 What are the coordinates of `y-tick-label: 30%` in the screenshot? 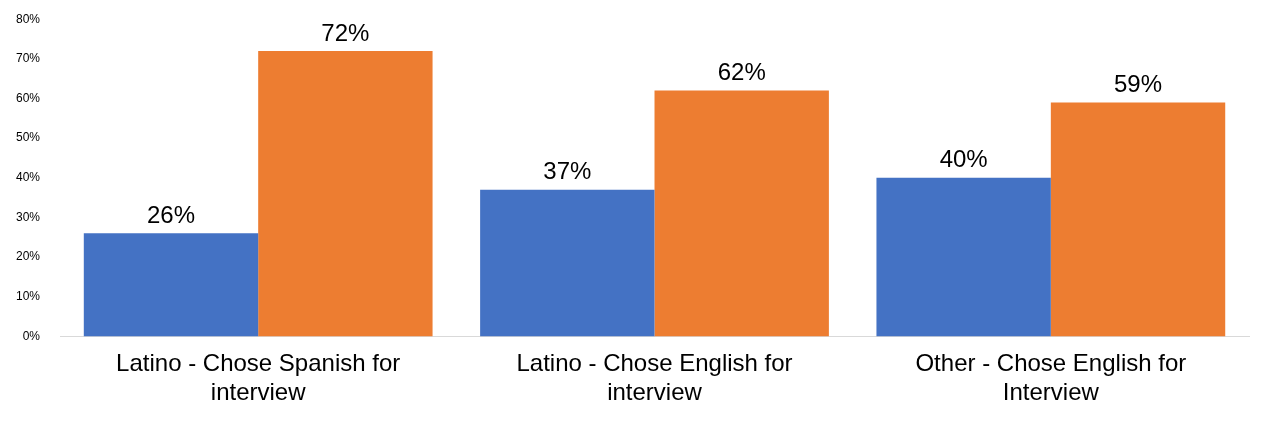 It's located at (28, 216).